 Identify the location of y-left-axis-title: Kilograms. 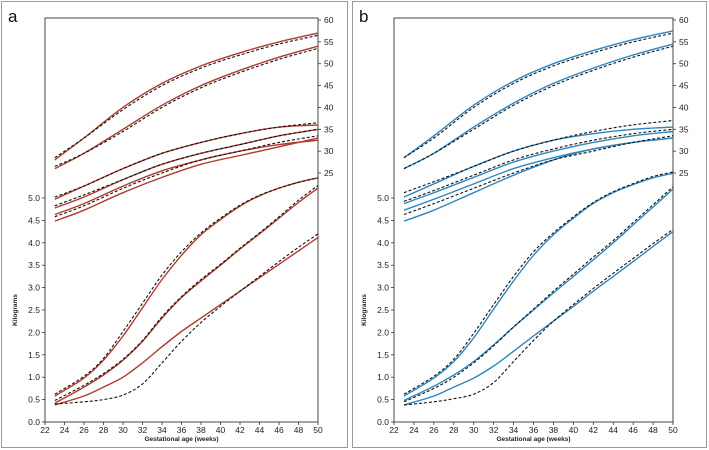
(364, 310).